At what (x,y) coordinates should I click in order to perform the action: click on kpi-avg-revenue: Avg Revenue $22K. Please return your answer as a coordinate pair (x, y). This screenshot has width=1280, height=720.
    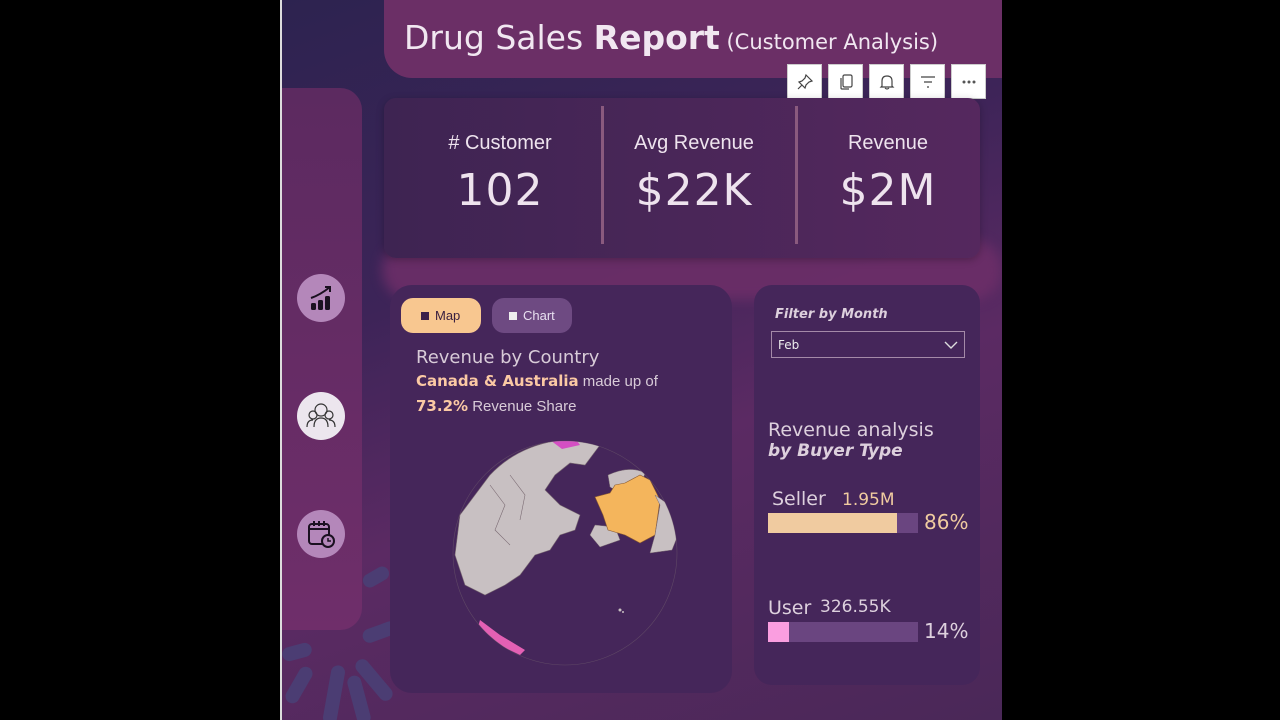
    Looking at the image, I should click on (694, 178).